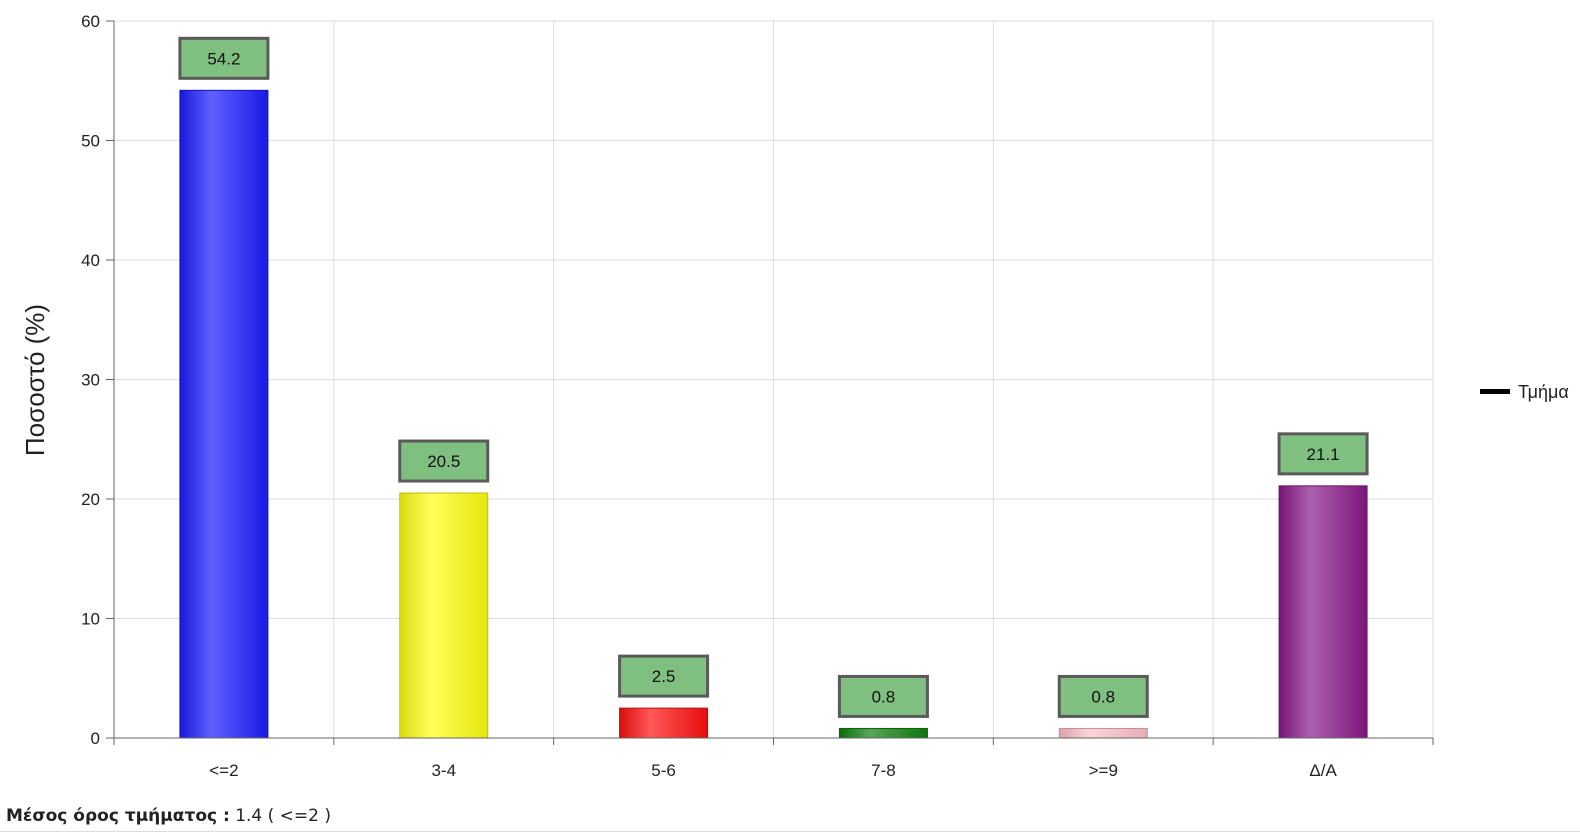 Image resolution: width=1580 pixels, height=838 pixels. I want to click on y-tick-label: 40, so click(90, 260).